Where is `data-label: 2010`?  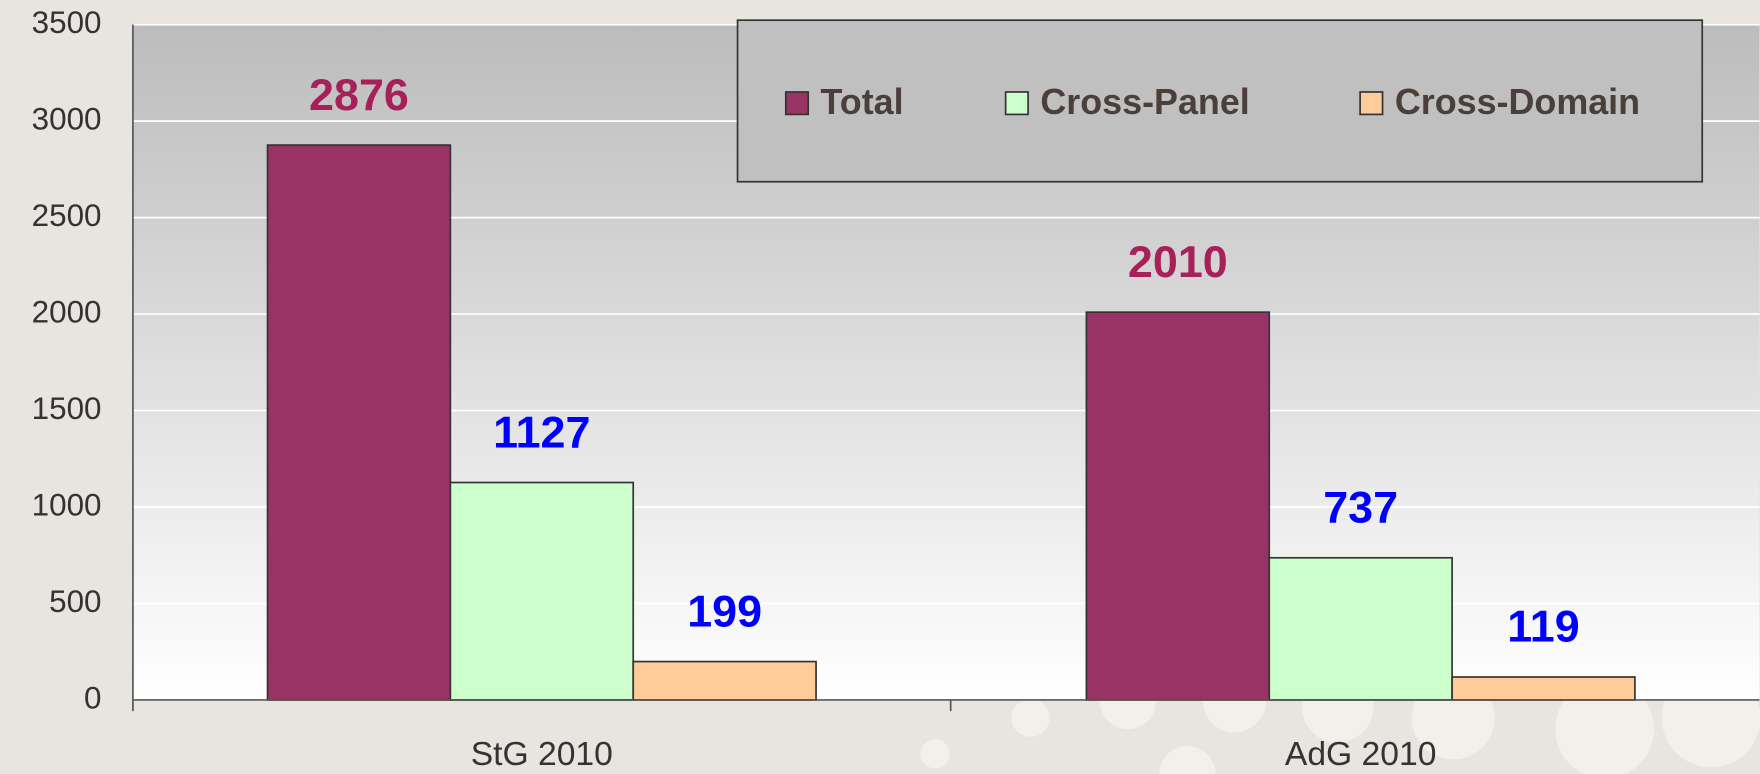
data-label: 2010 is located at coordinates (1178, 261).